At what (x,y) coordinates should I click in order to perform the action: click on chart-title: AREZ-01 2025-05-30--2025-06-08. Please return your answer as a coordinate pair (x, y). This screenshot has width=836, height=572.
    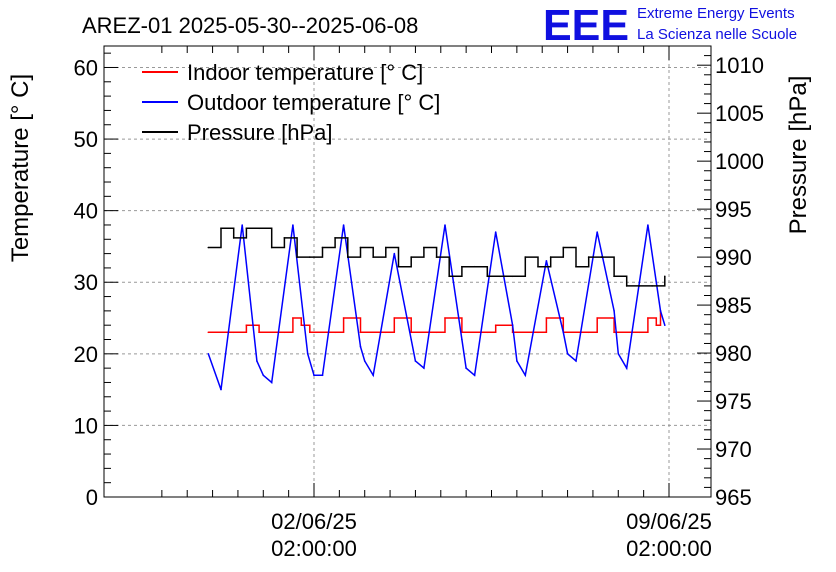
    Looking at the image, I should click on (250, 25).